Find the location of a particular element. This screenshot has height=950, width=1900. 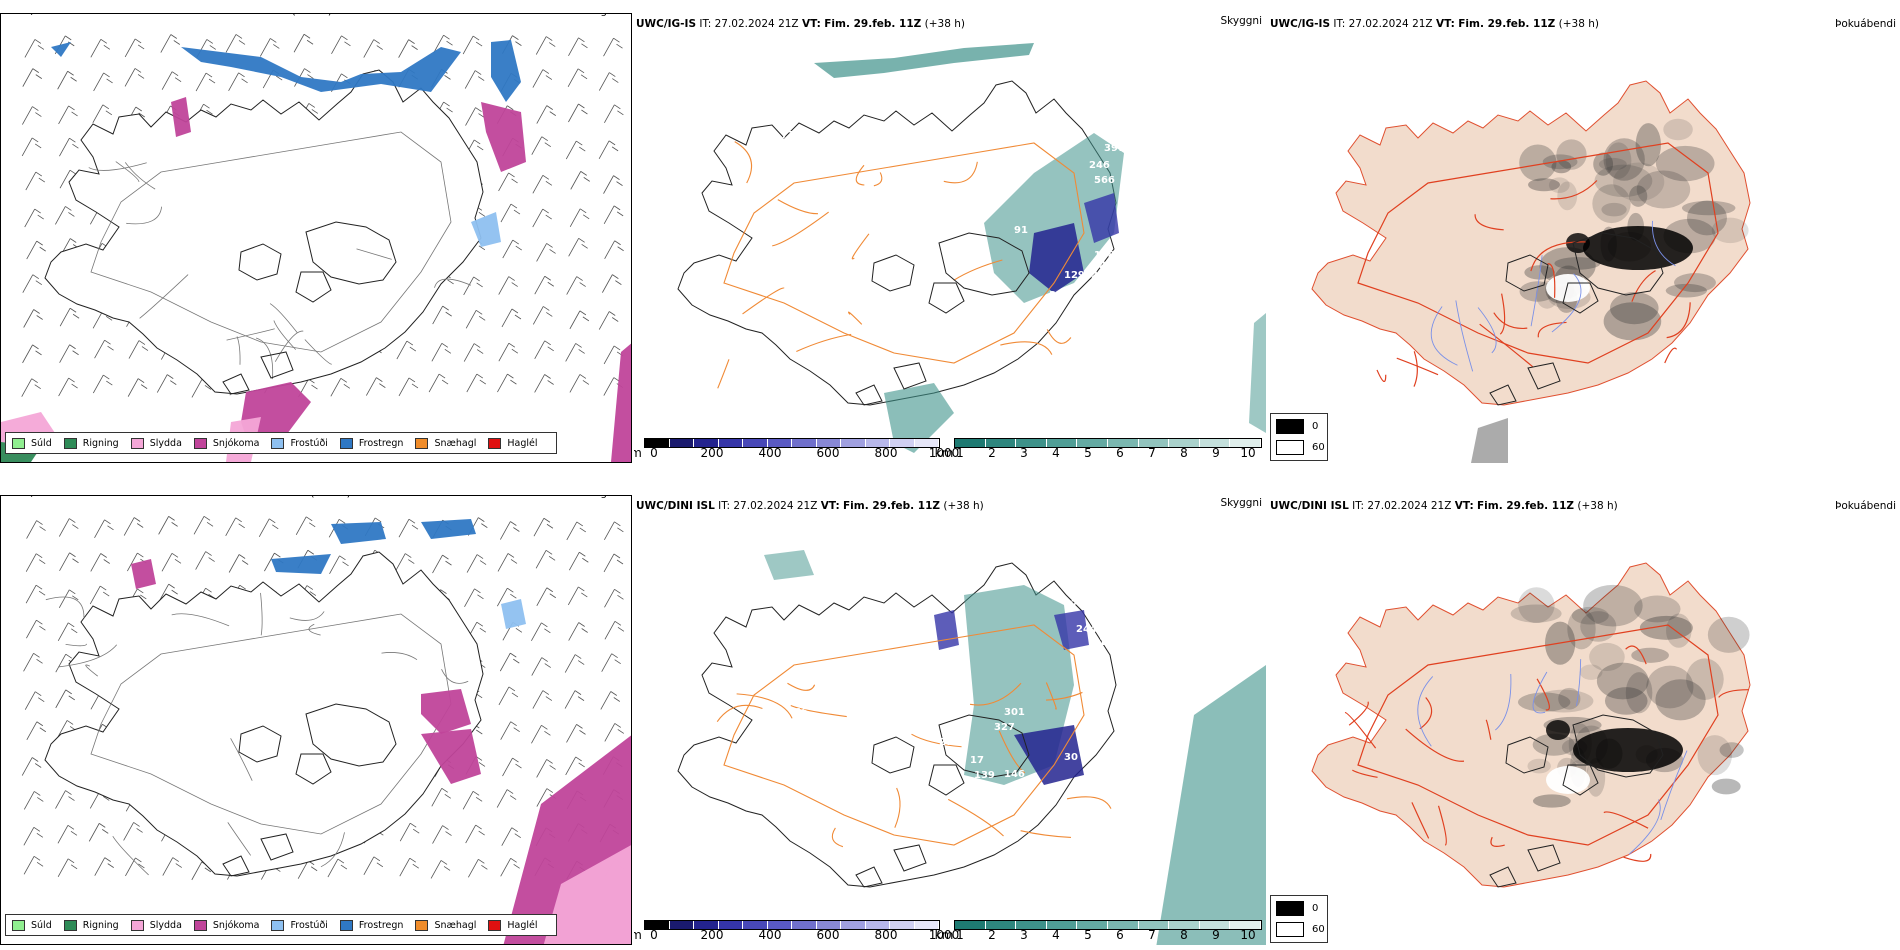

legend-item: Snæhagl is located at coordinates (445, 443).